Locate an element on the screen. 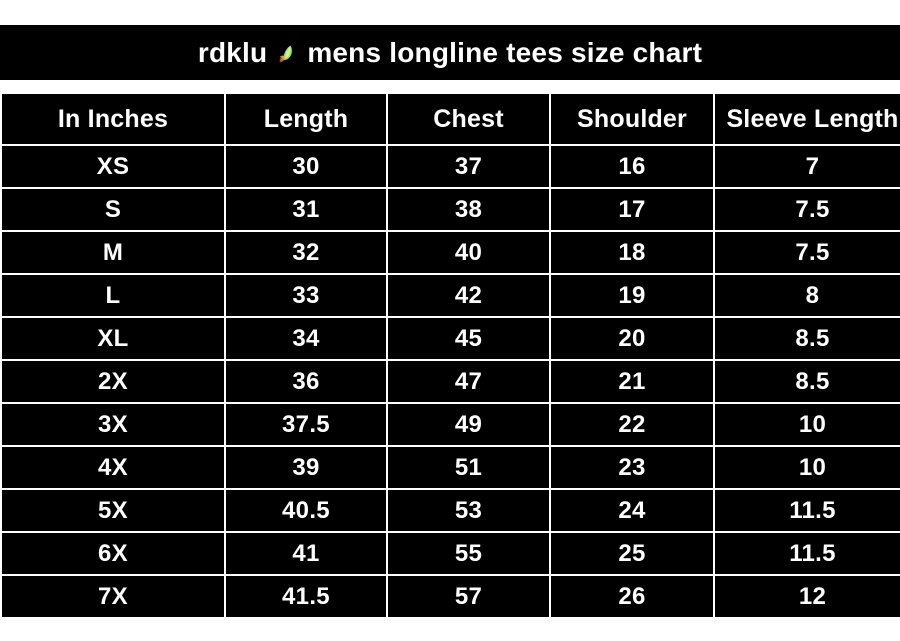  table-row: 7X 41.5 57 26 12 is located at coordinates (451, 596).